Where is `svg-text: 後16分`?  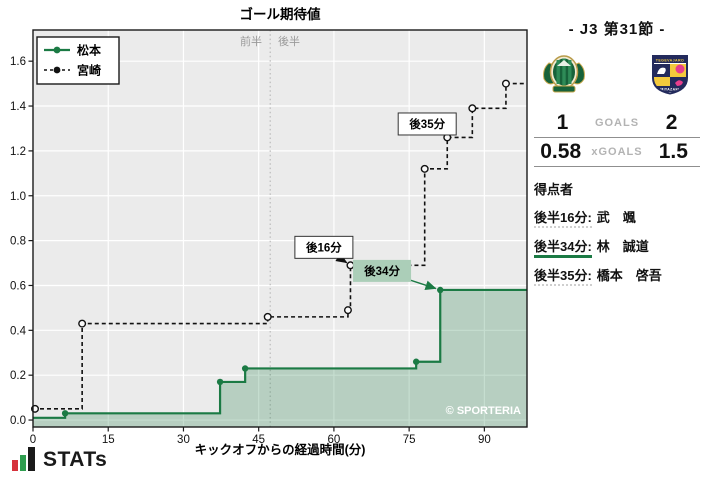 svg-text: 後16分 is located at coordinates (324, 247).